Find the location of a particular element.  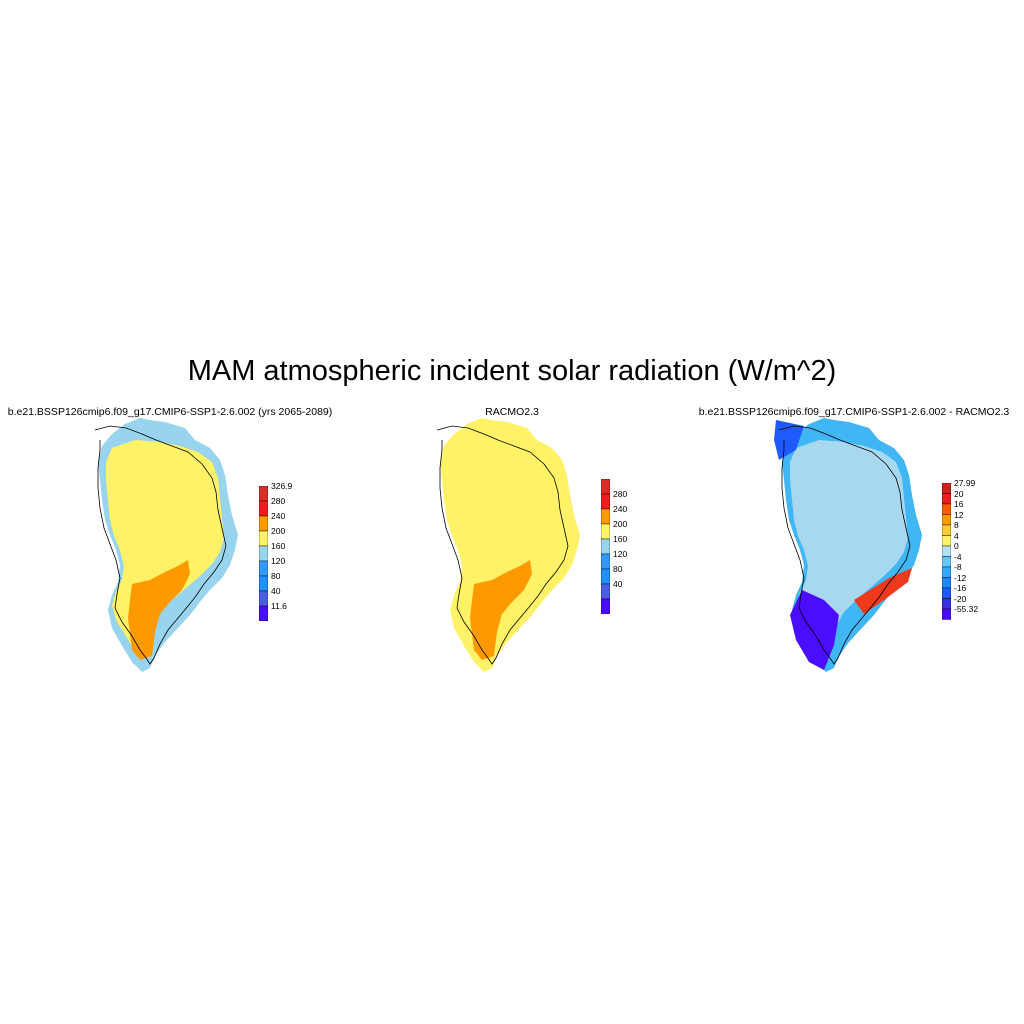

colorbar-label: 0 is located at coordinates (956, 546).